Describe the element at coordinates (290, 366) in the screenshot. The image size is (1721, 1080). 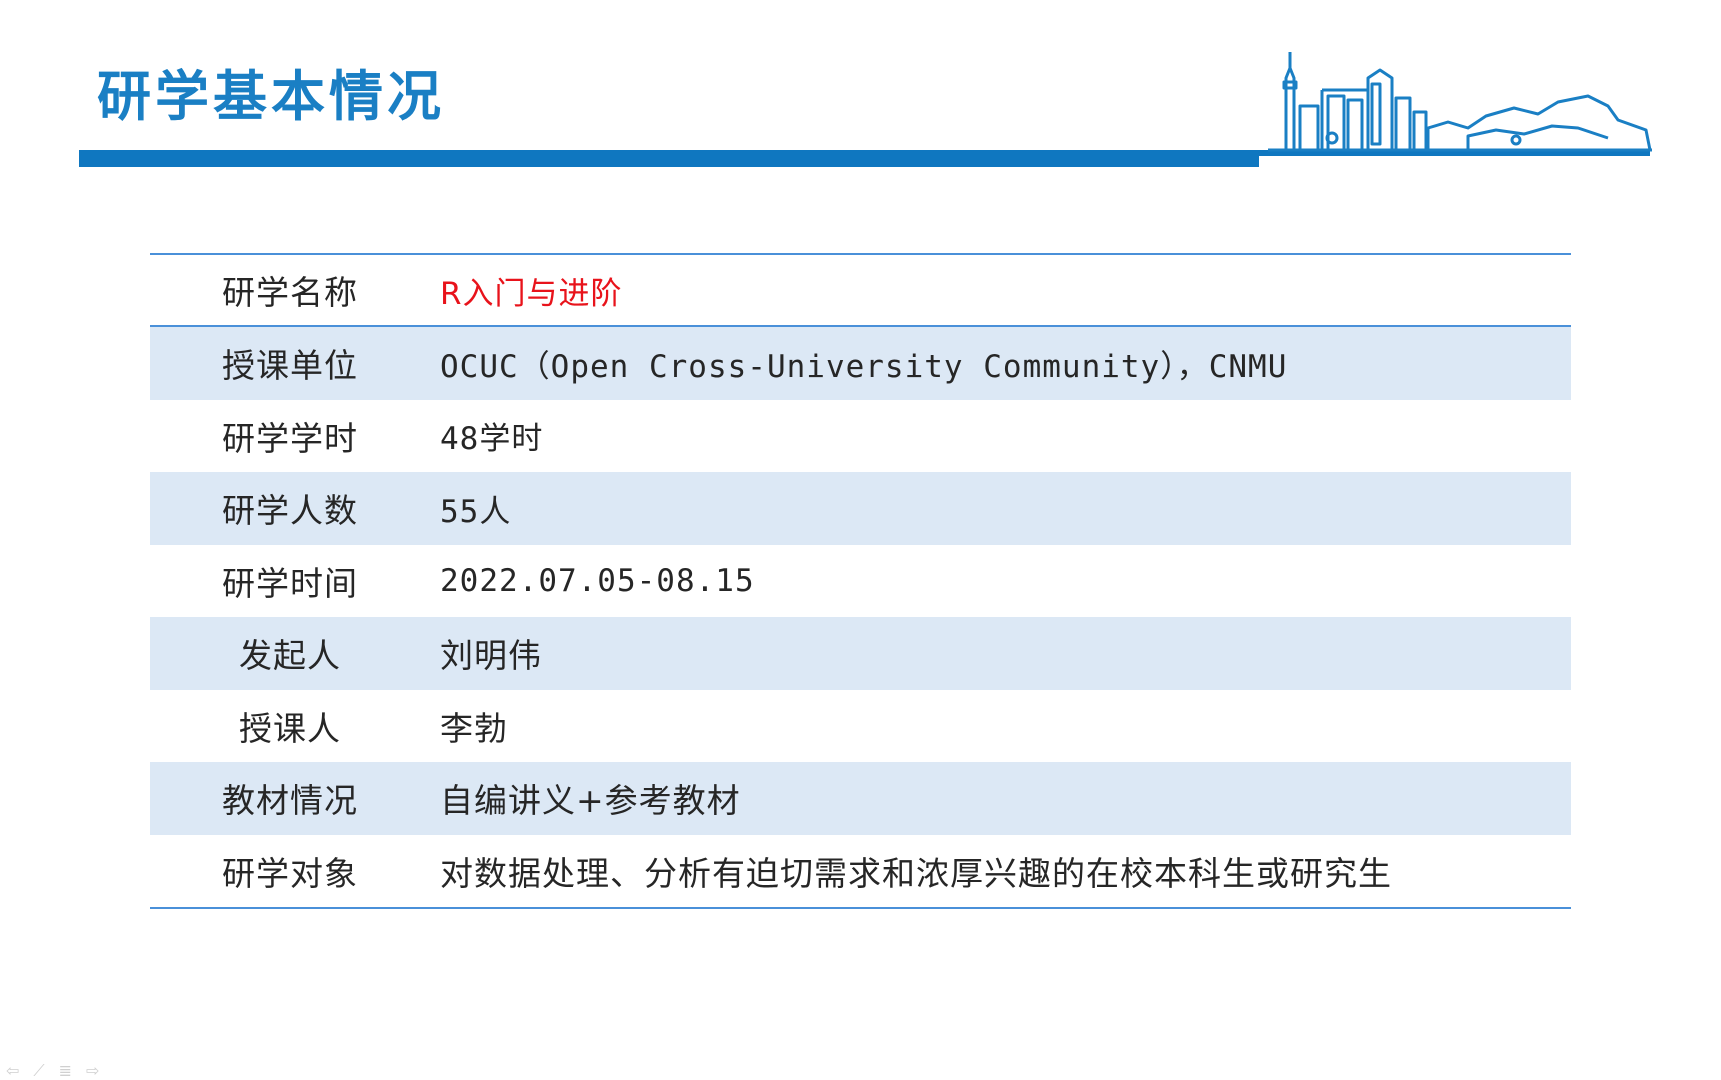
I see `row-label: 授课单位` at that location.